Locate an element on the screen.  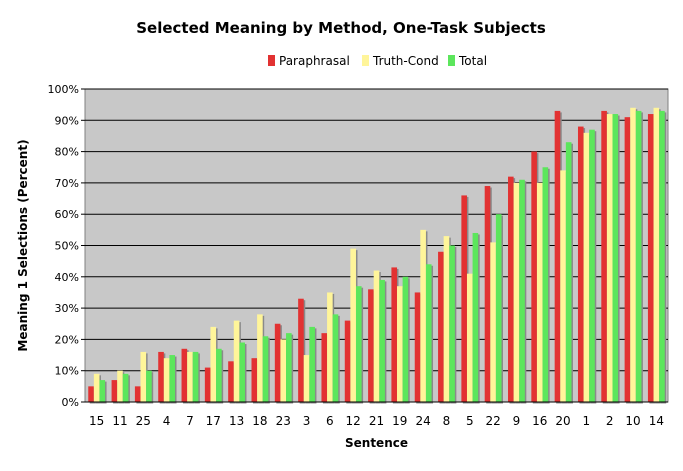
y-tick-label: 0% is located at coordinates (70, 402).